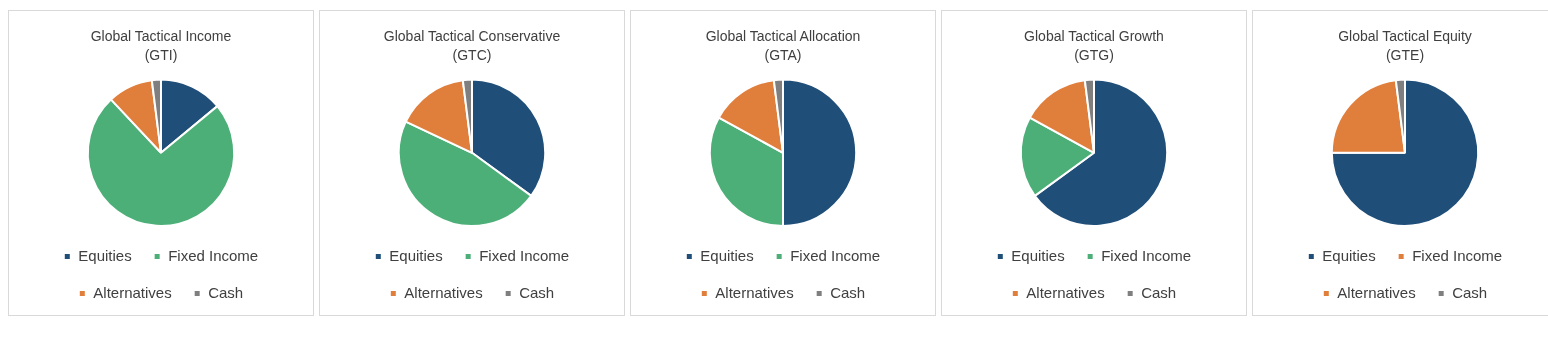 This screenshot has width=1548, height=338. Describe the element at coordinates (783, 36) in the screenshot. I see `chart-title: Global Tactical Allocation` at that location.